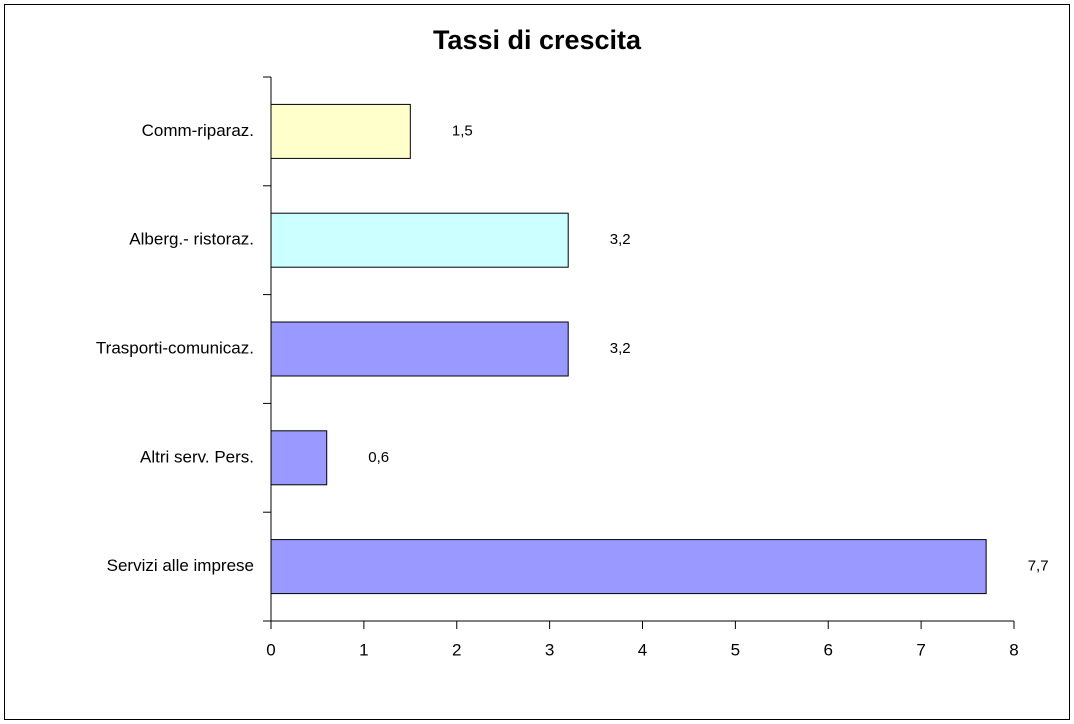 This screenshot has height=724, width=1074. What do you see at coordinates (537, 40) in the screenshot?
I see `chart-title: Tassi di crescita` at bounding box center [537, 40].